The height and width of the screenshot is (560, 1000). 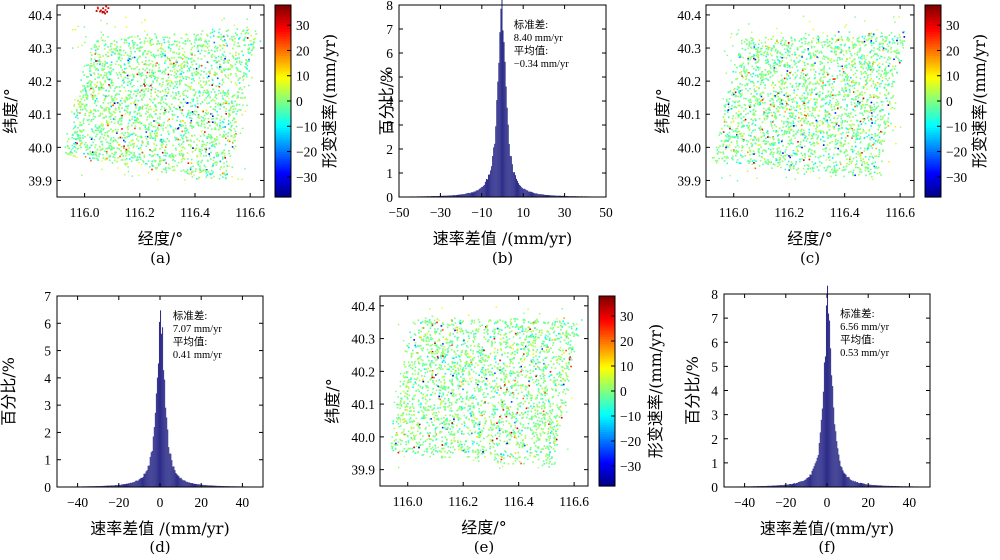 What do you see at coordinates (398, 212) in the screenshot?
I see `x-tick-label: −50` at bounding box center [398, 212].